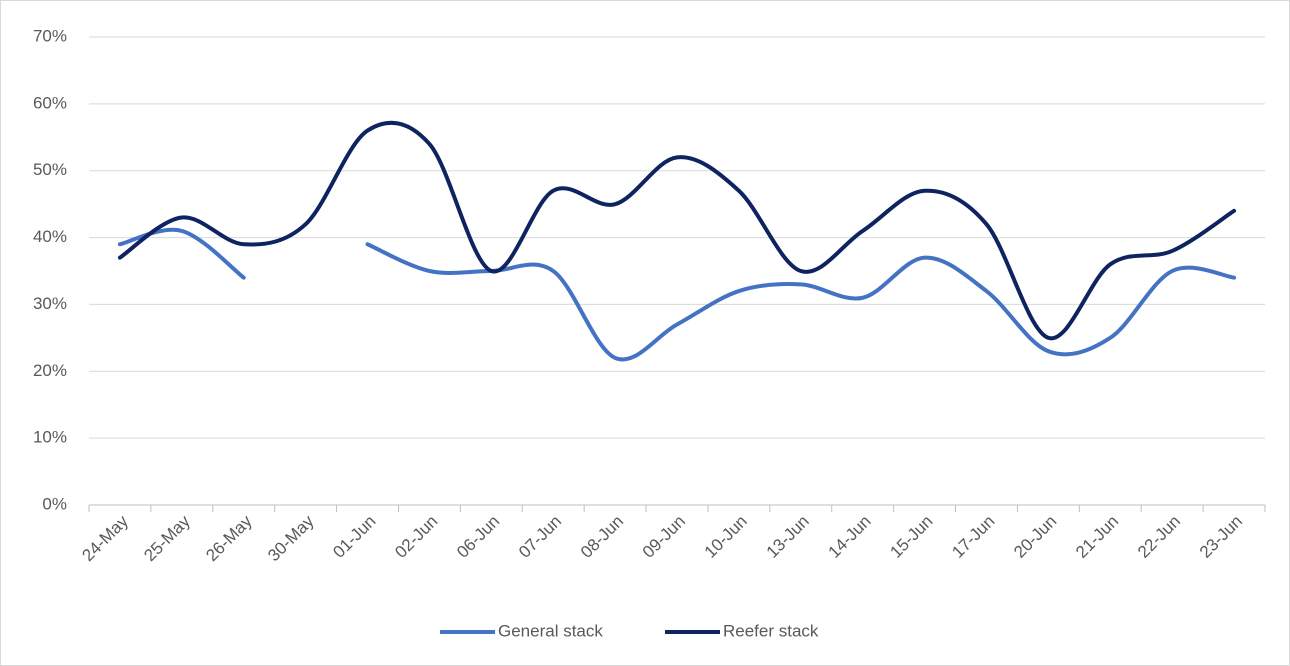 The height and width of the screenshot is (666, 1290). Describe the element at coordinates (50, 102) in the screenshot. I see `y-tick-label: 60%` at that location.